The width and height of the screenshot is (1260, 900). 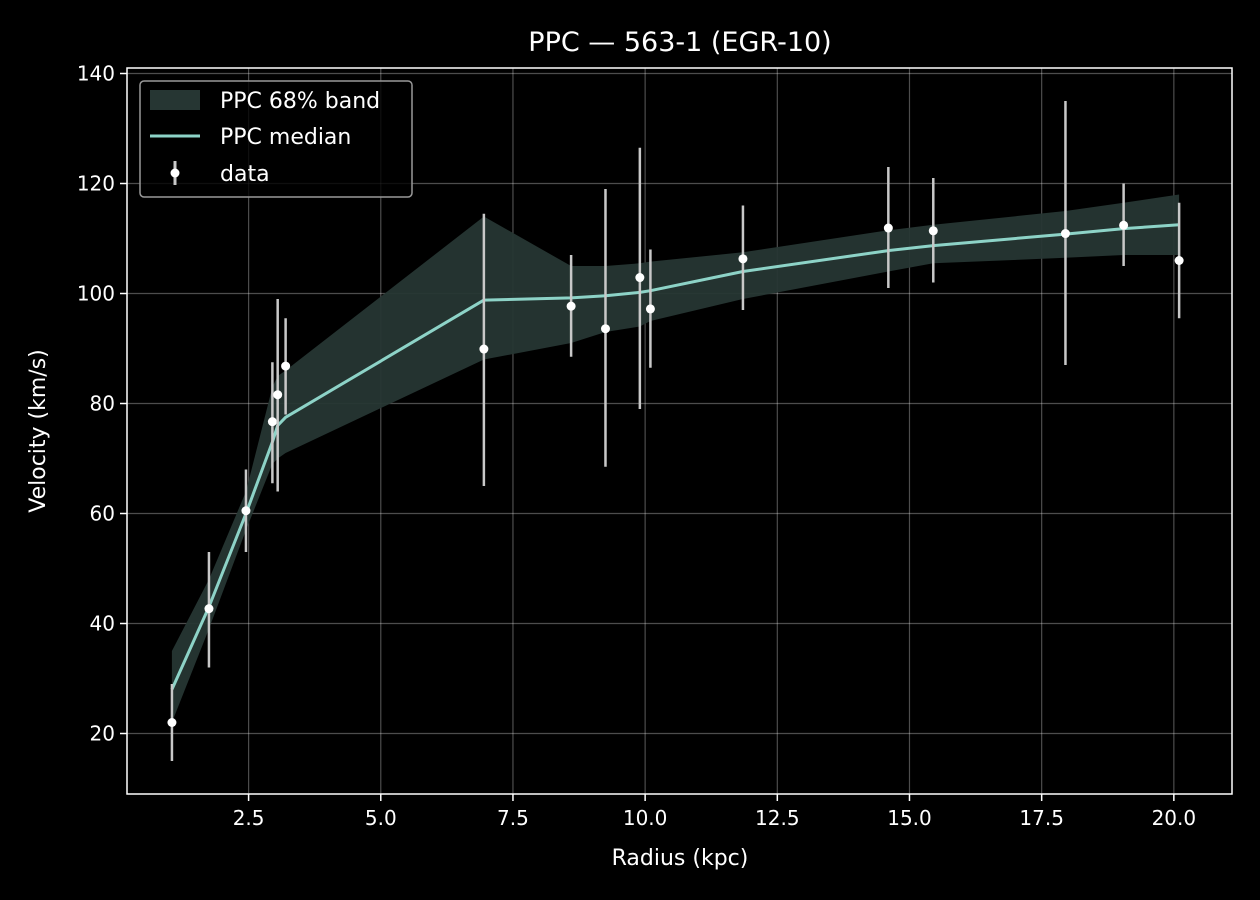 I want to click on x-tick-label: 17.5, so click(x=1041, y=818).